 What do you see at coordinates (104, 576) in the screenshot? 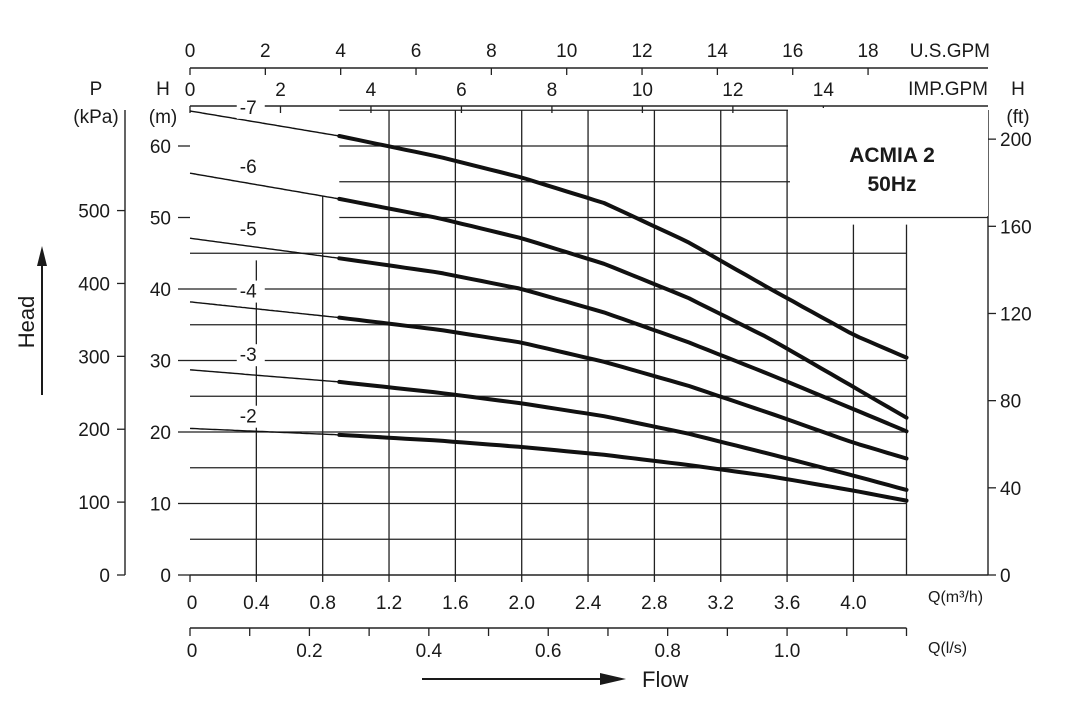
I see `pressure-tick-label: 0` at bounding box center [104, 576].